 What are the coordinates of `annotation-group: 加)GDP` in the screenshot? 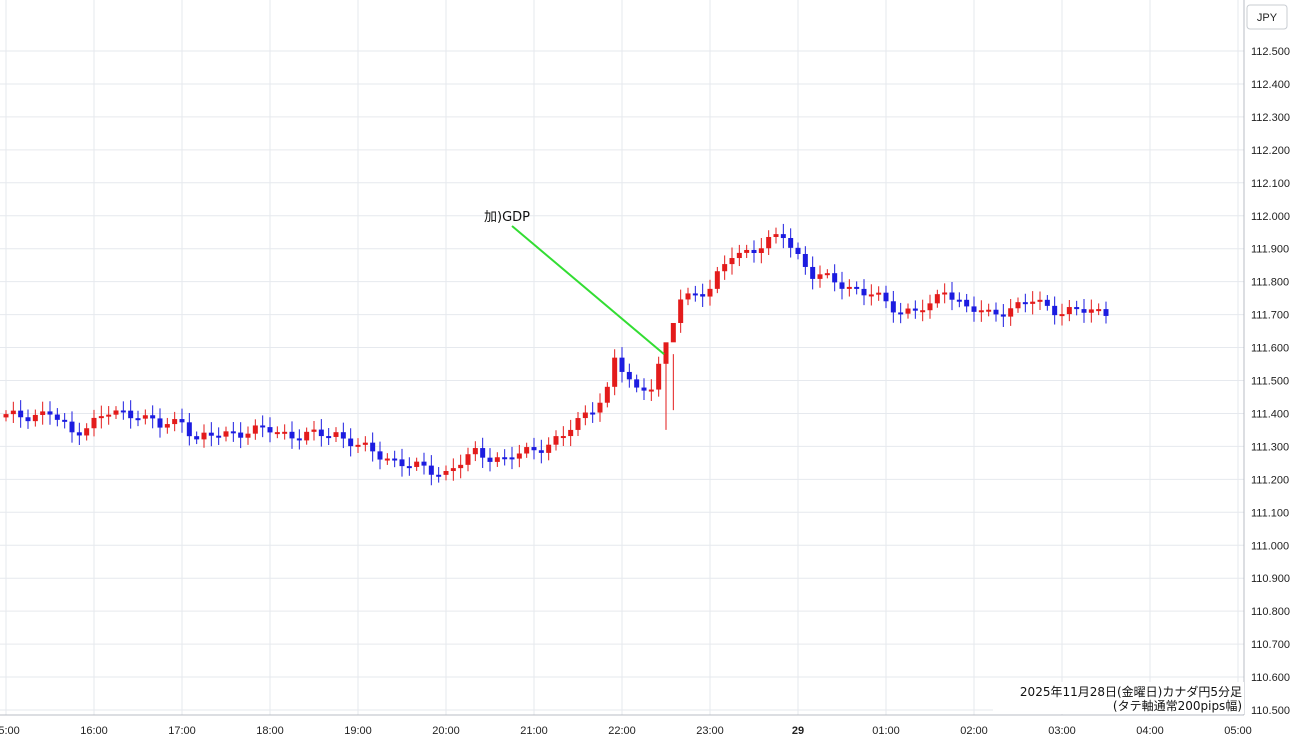 It's located at (574, 282).